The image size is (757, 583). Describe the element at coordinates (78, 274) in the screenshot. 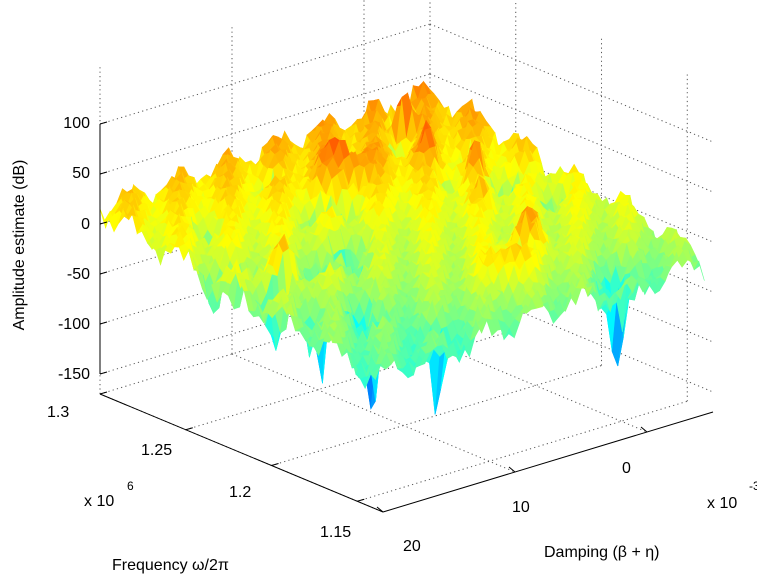

I see `z-tick-label: -50` at that location.